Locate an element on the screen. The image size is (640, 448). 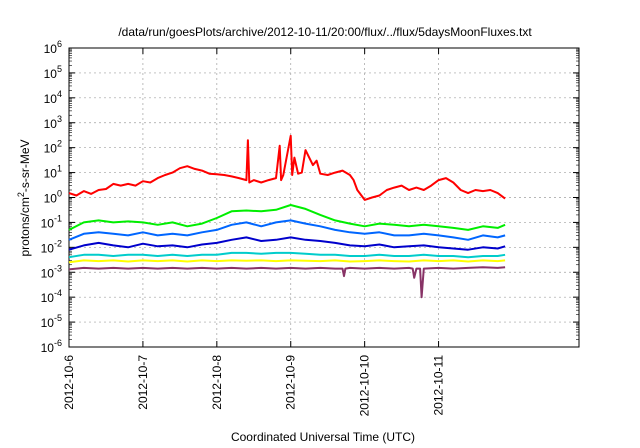
y-tick-label-sup: 5 is located at coordinates (59, 69).